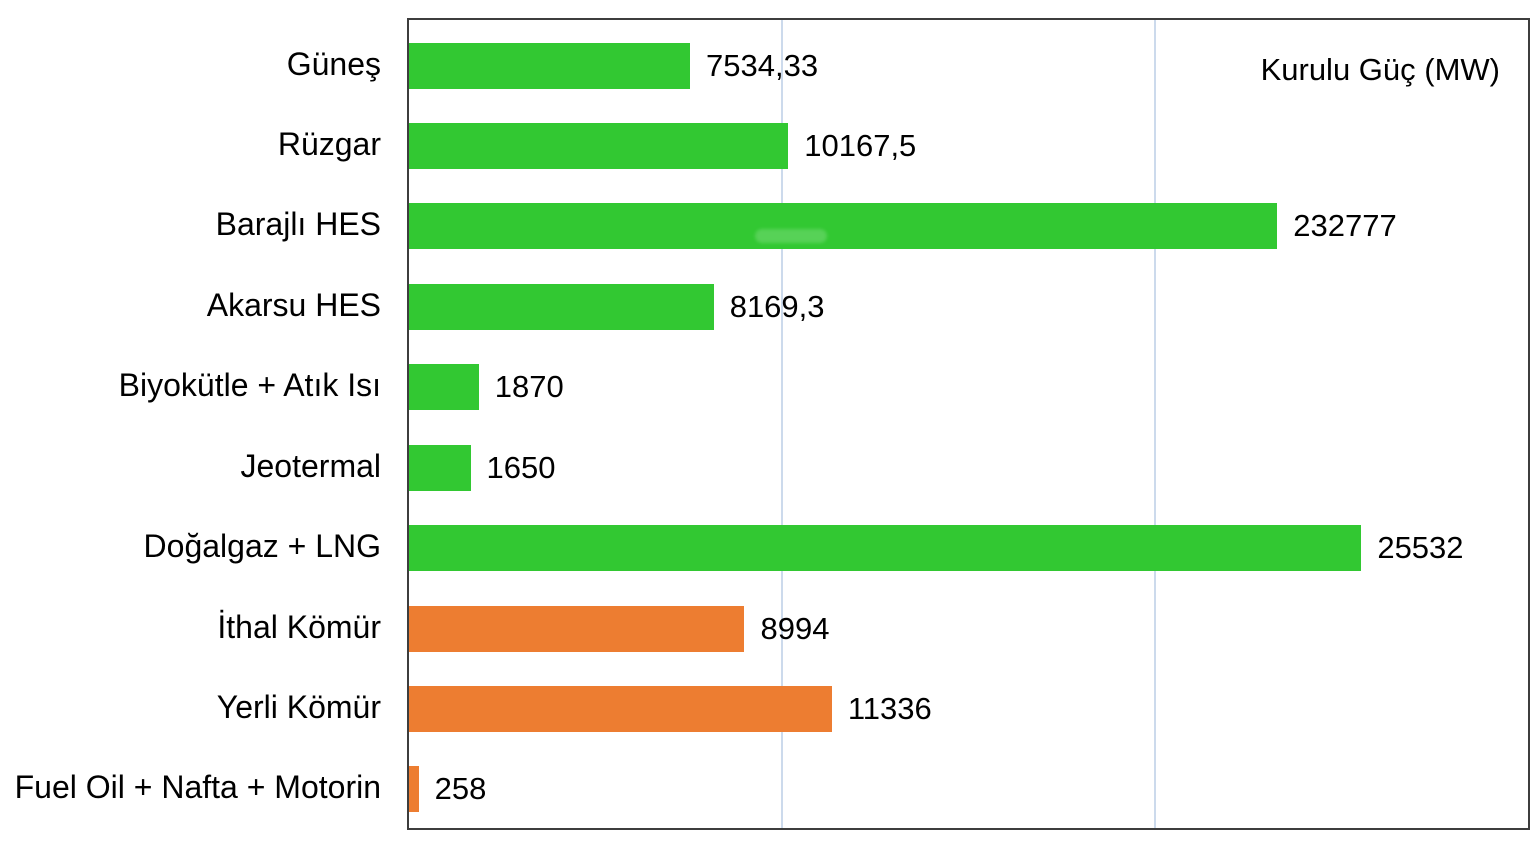 The image size is (1536, 864). Describe the element at coordinates (762, 65) in the screenshot. I see `value-label: 7534,33` at that location.